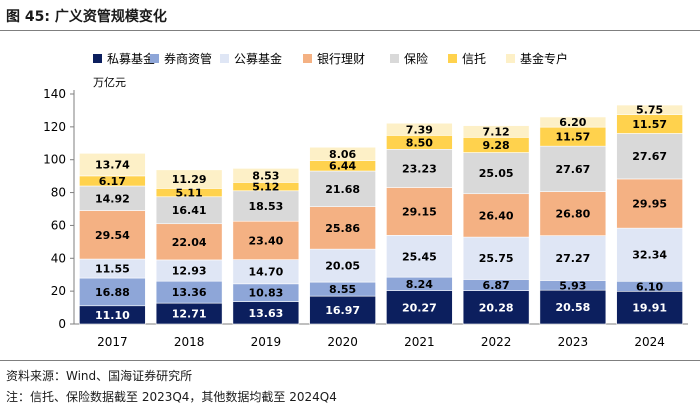 The image size is (700, 409). What do you see at coordinates (109, 82) in the screenshot?
I see `y-axis-unit-label: 万亿元` at bounding box center [109, 82].